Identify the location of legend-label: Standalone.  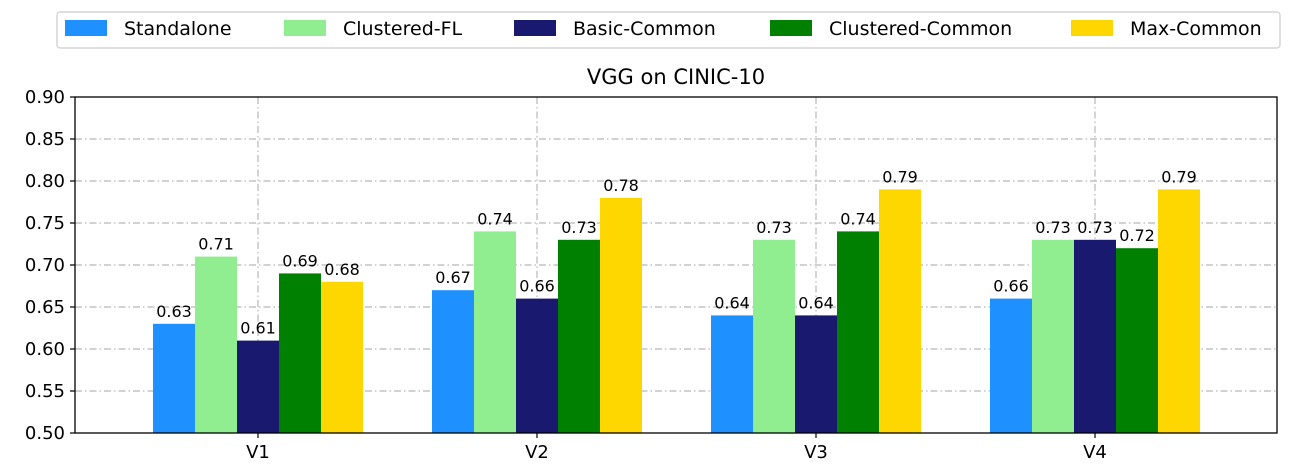
(178, 29).